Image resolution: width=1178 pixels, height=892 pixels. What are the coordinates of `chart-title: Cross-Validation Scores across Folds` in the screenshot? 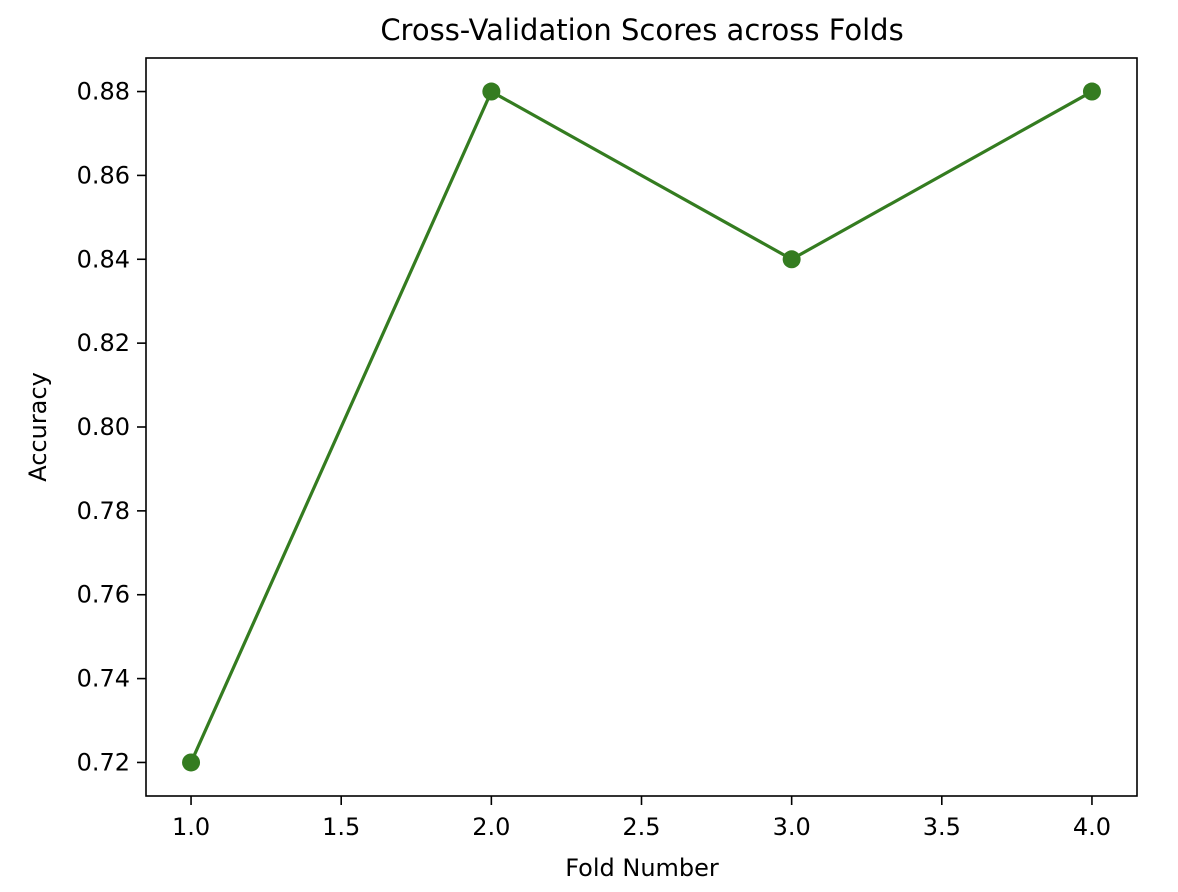 It's located at (641, 30).